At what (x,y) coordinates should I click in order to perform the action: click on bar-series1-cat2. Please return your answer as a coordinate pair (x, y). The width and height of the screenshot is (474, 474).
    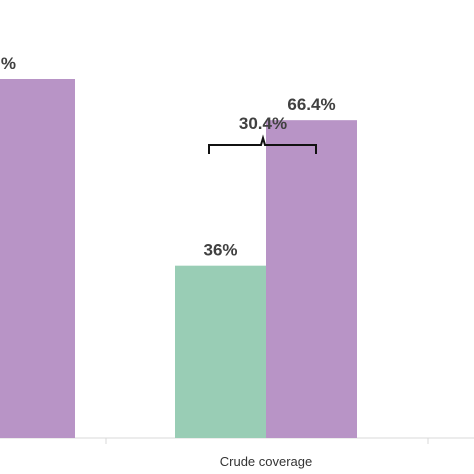
    Looking at the image, I should click on (220, 351).